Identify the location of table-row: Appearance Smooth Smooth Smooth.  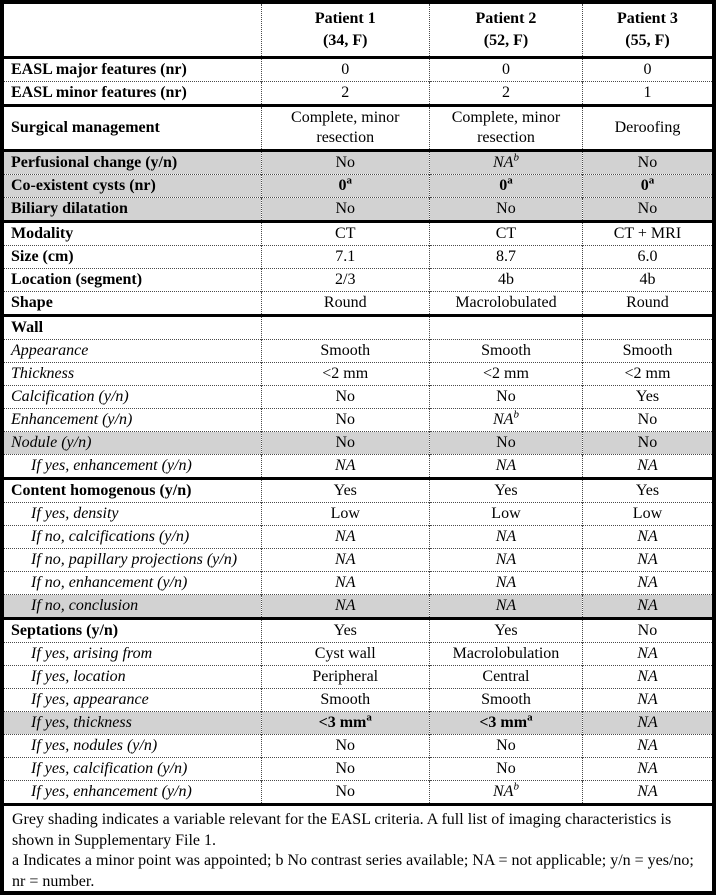
(358, 351).